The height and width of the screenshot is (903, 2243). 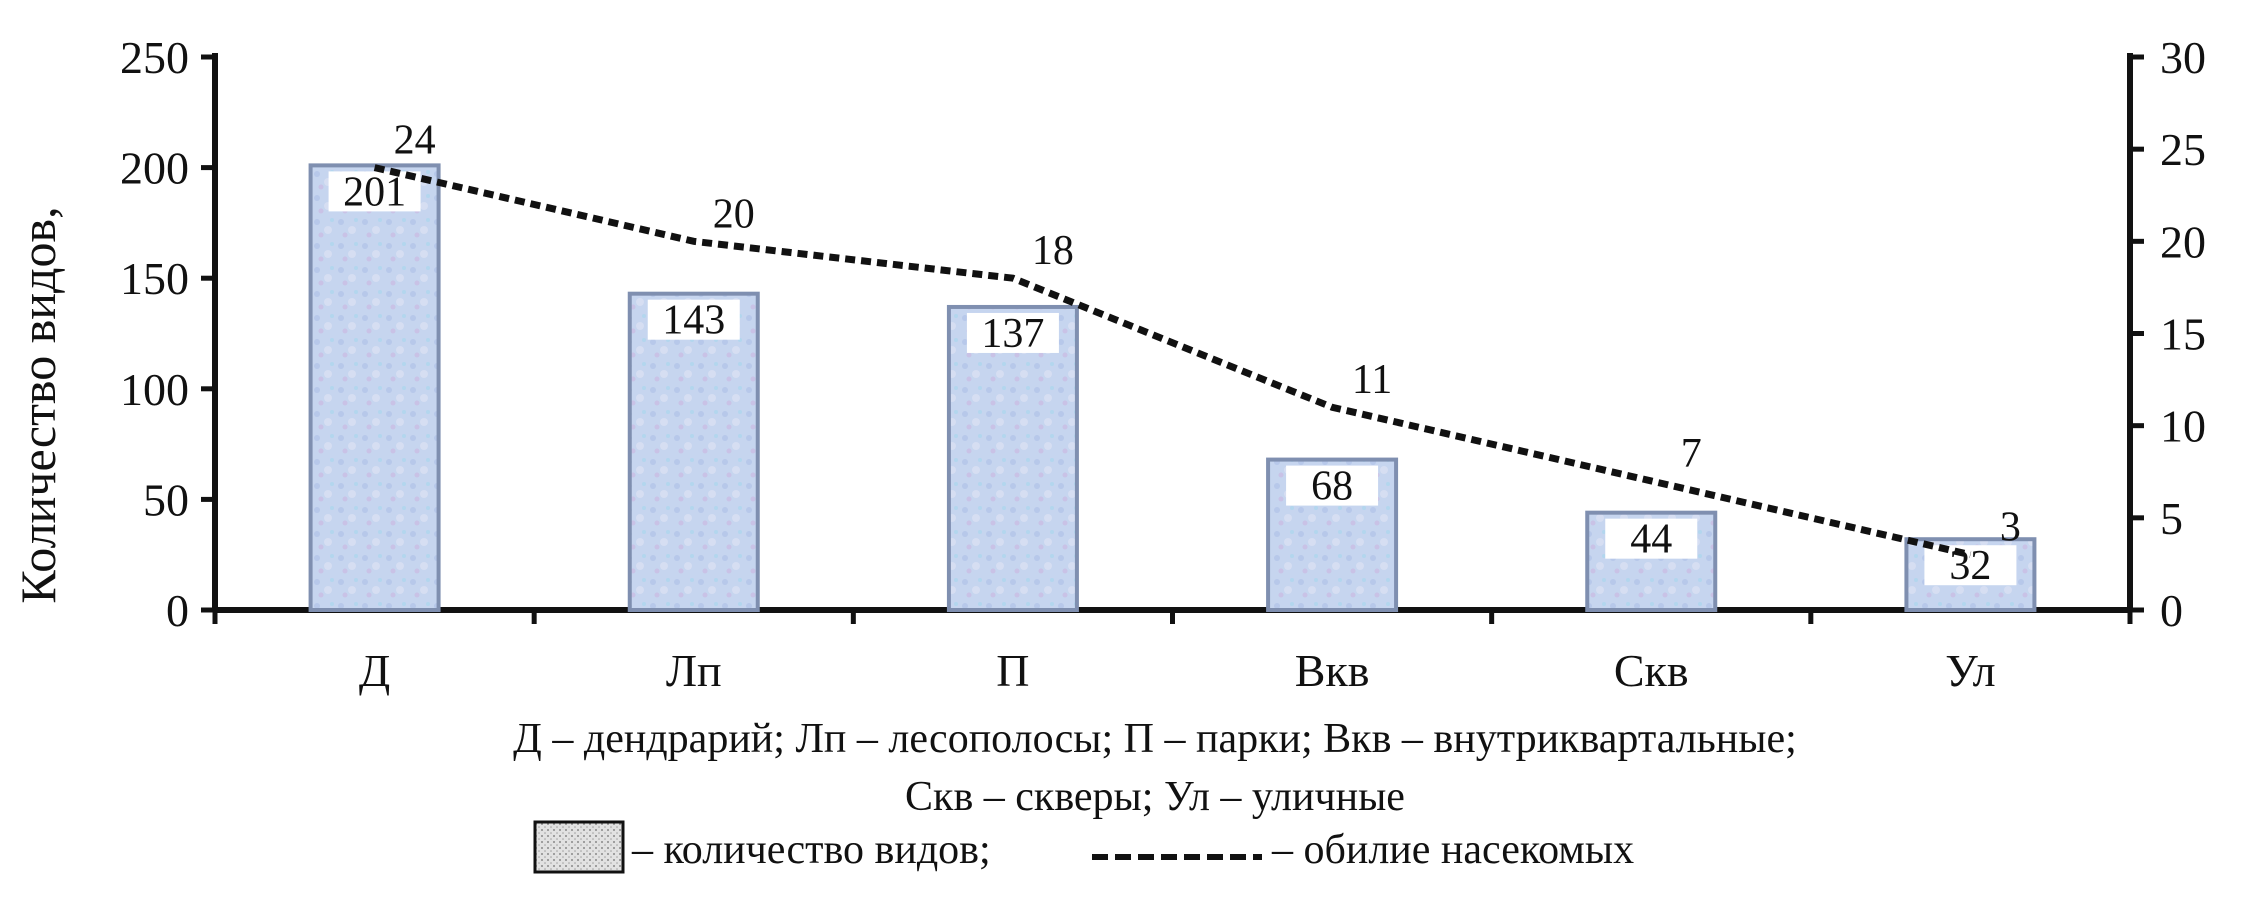 I want to click on bar-data-label: 68, so click(x=1332, y=487).